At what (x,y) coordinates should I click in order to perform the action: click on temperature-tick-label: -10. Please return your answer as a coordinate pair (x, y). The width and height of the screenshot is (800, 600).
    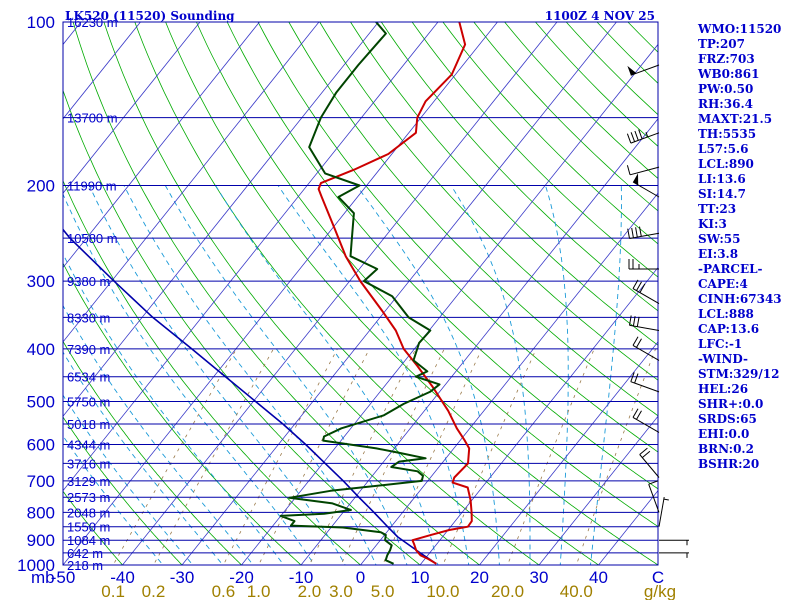
    Looking at the image, I should click on (301, 577).